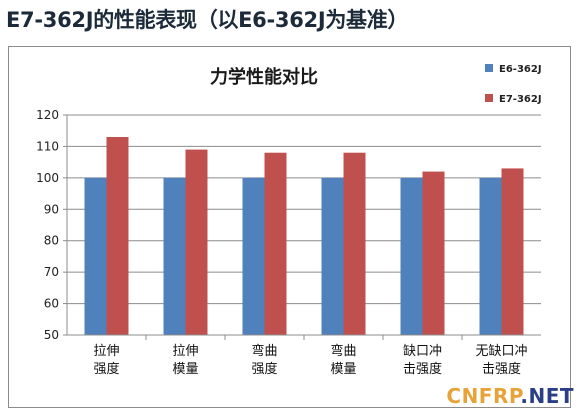  What do you see at coordinates (483, 396) in the screenshot?
I see `watermark-text-a: CNFRP` at bounding box center [483, 396].